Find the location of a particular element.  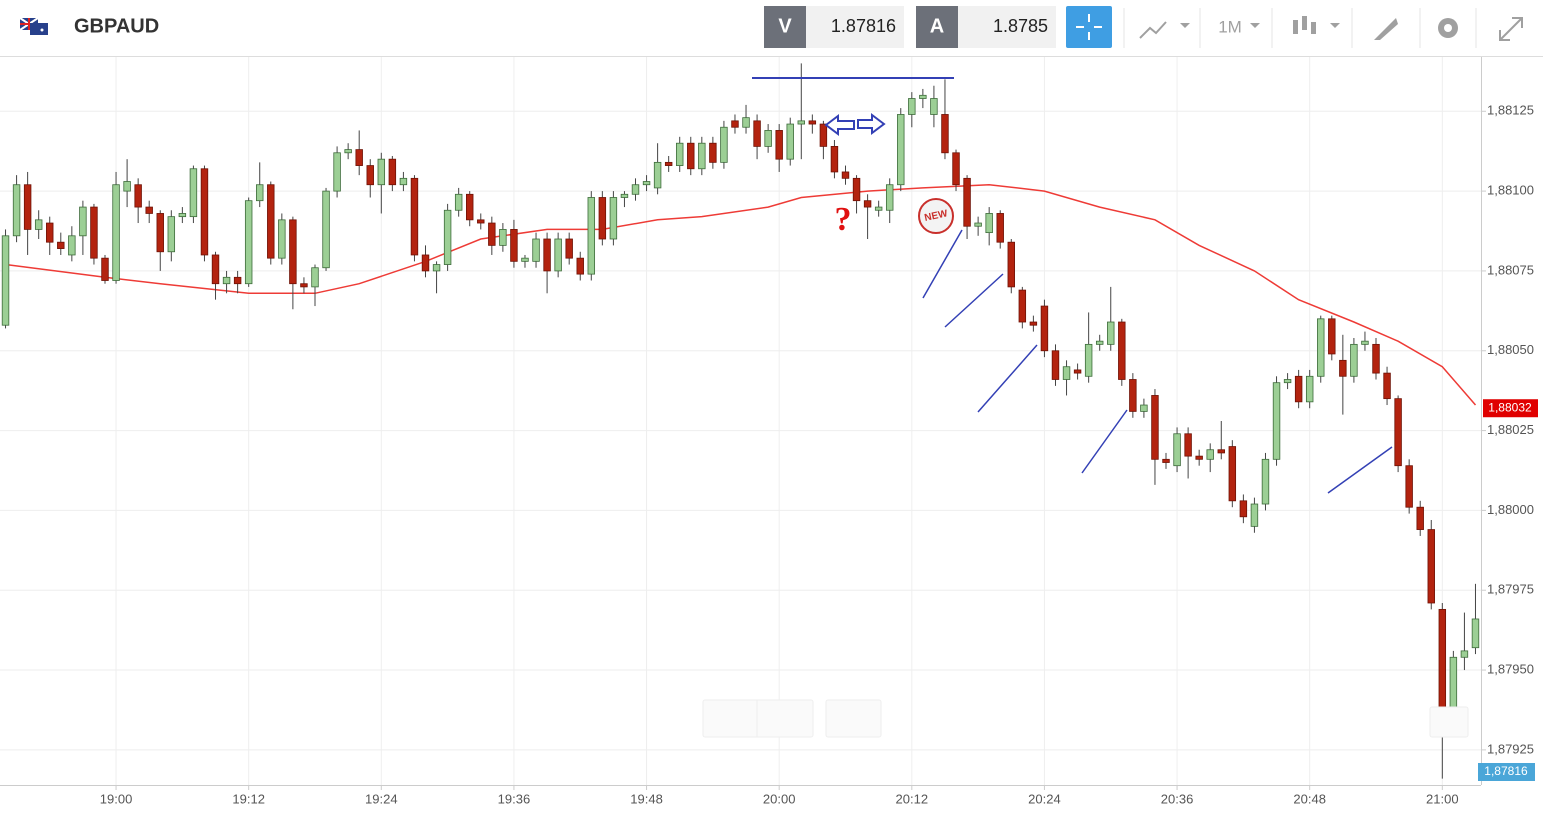

x-tick-label: 19:00 is located at coordinates (116, 798).